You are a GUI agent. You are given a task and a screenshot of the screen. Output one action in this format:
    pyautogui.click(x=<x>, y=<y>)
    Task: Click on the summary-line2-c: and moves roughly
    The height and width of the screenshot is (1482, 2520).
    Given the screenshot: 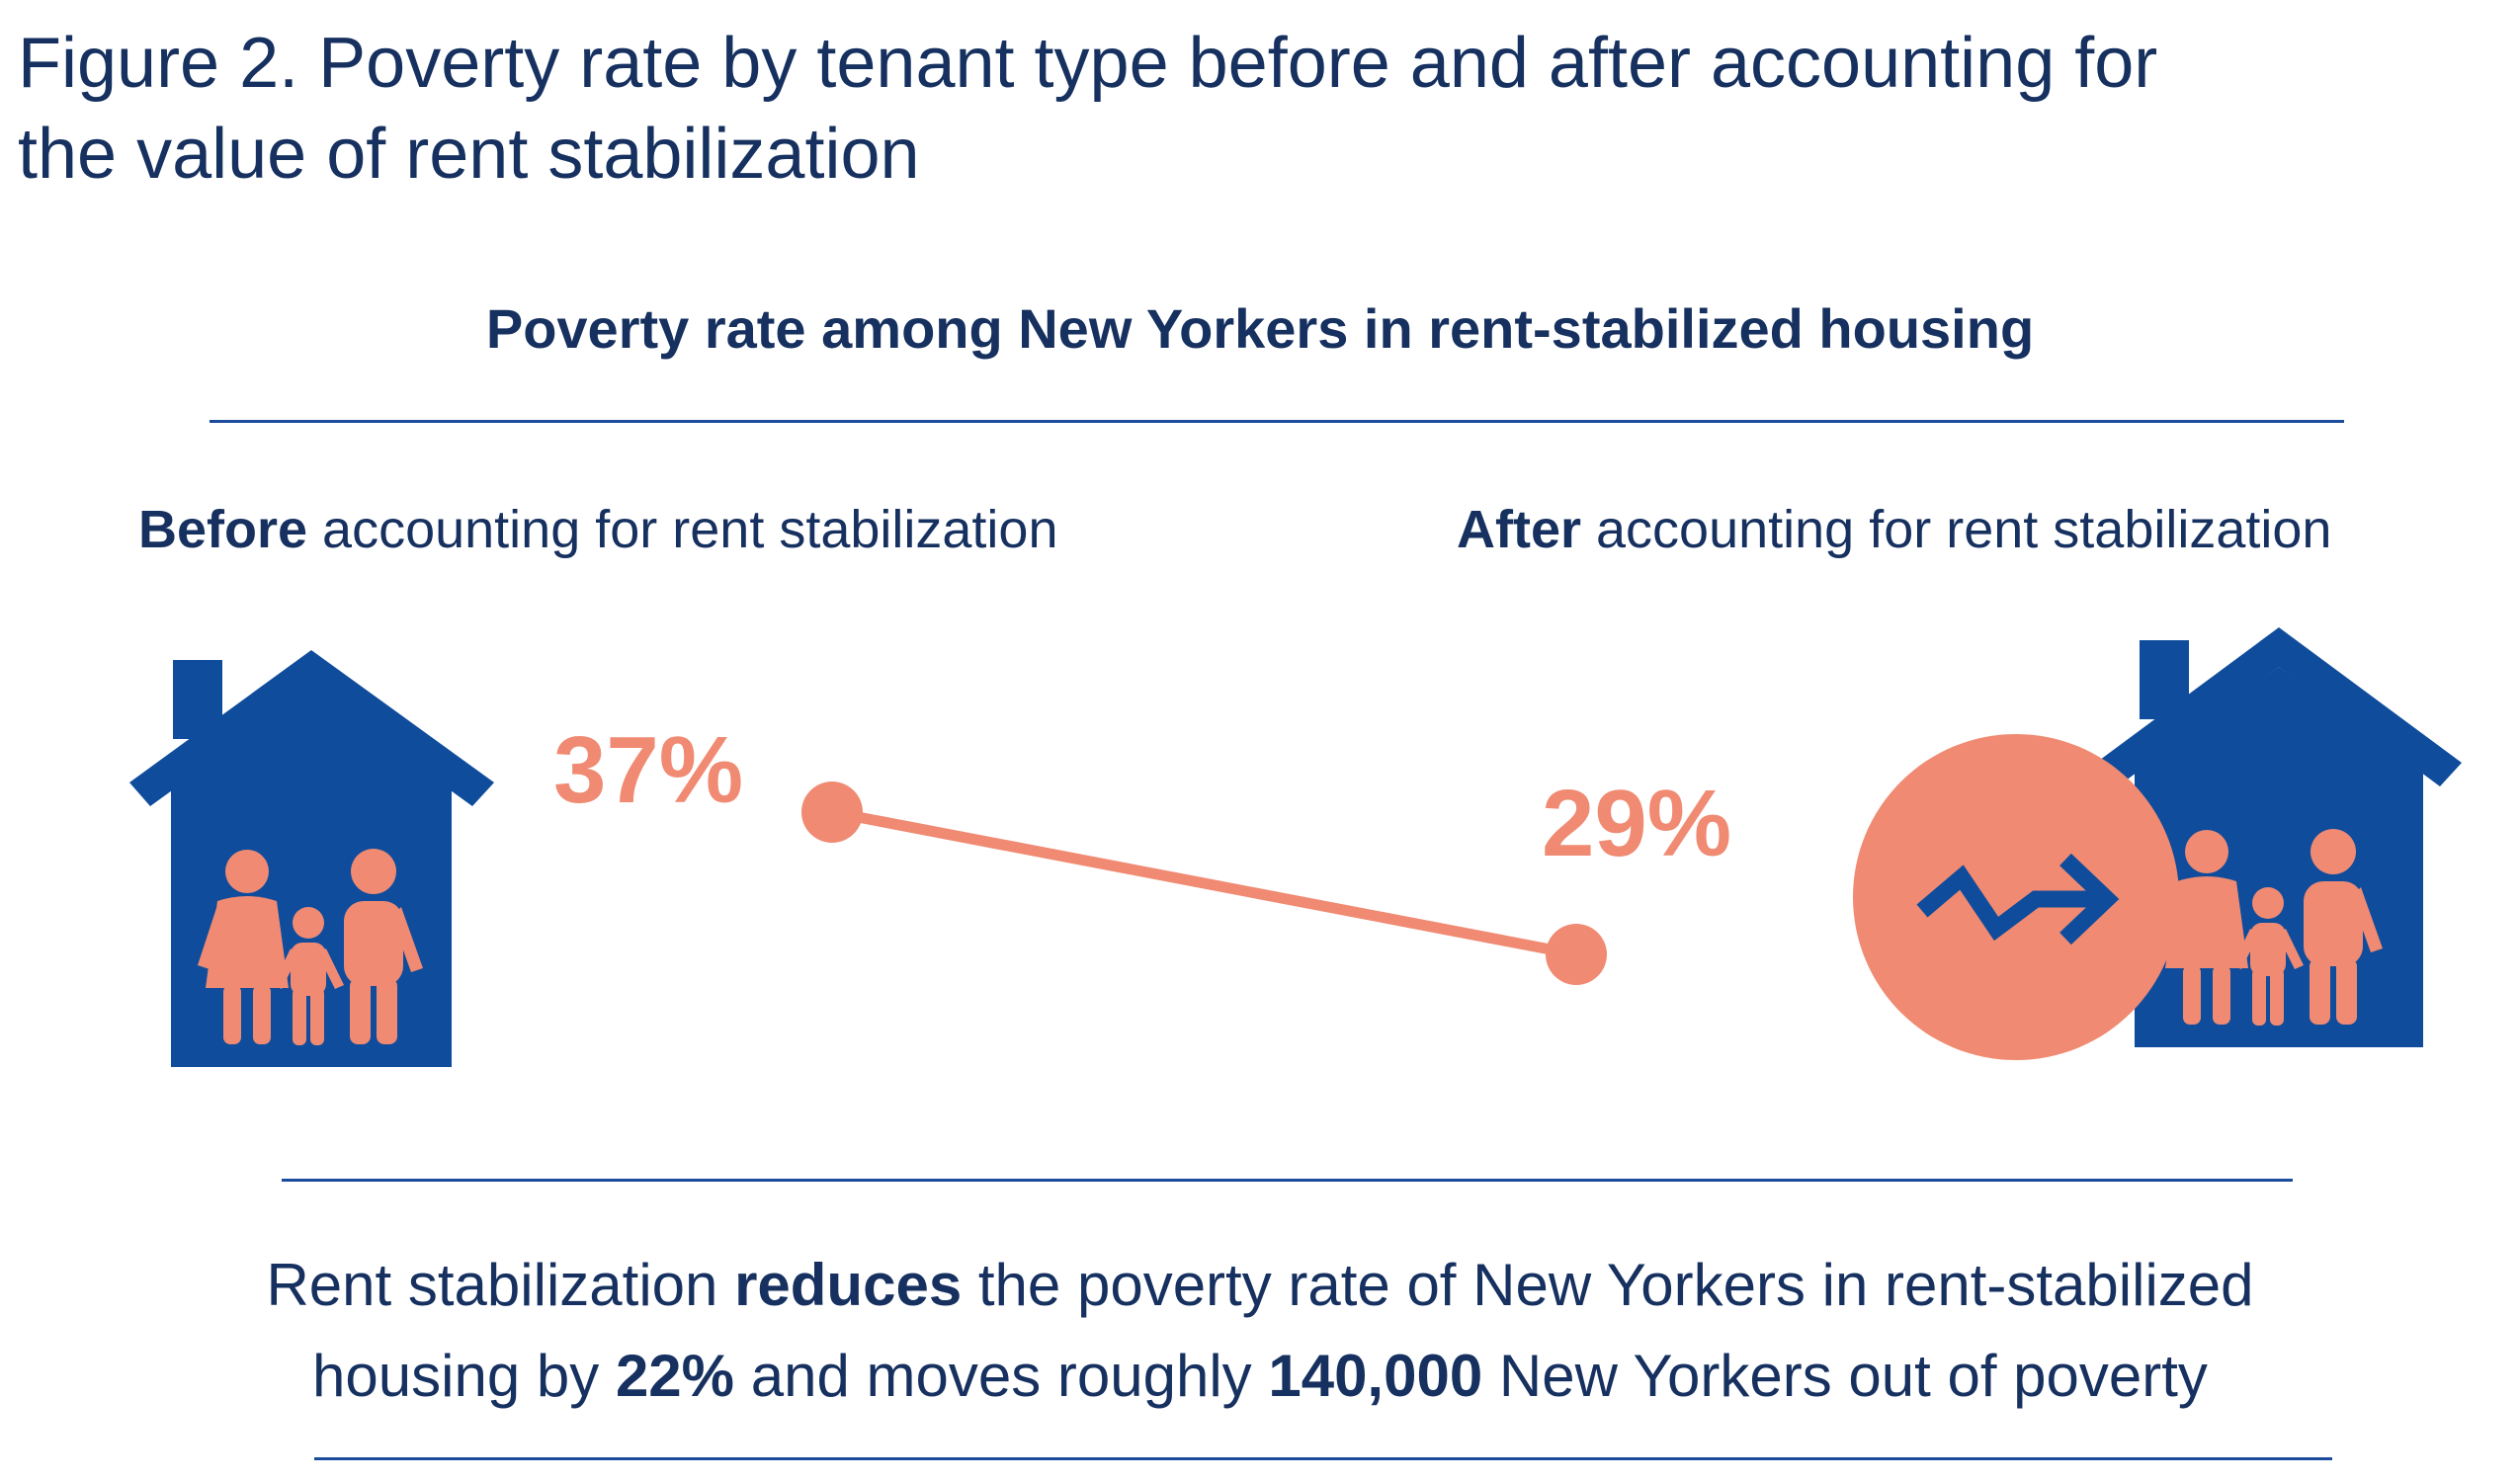 What is the action you would take?
    pyautogui.click(x=1001, y=1376)
    